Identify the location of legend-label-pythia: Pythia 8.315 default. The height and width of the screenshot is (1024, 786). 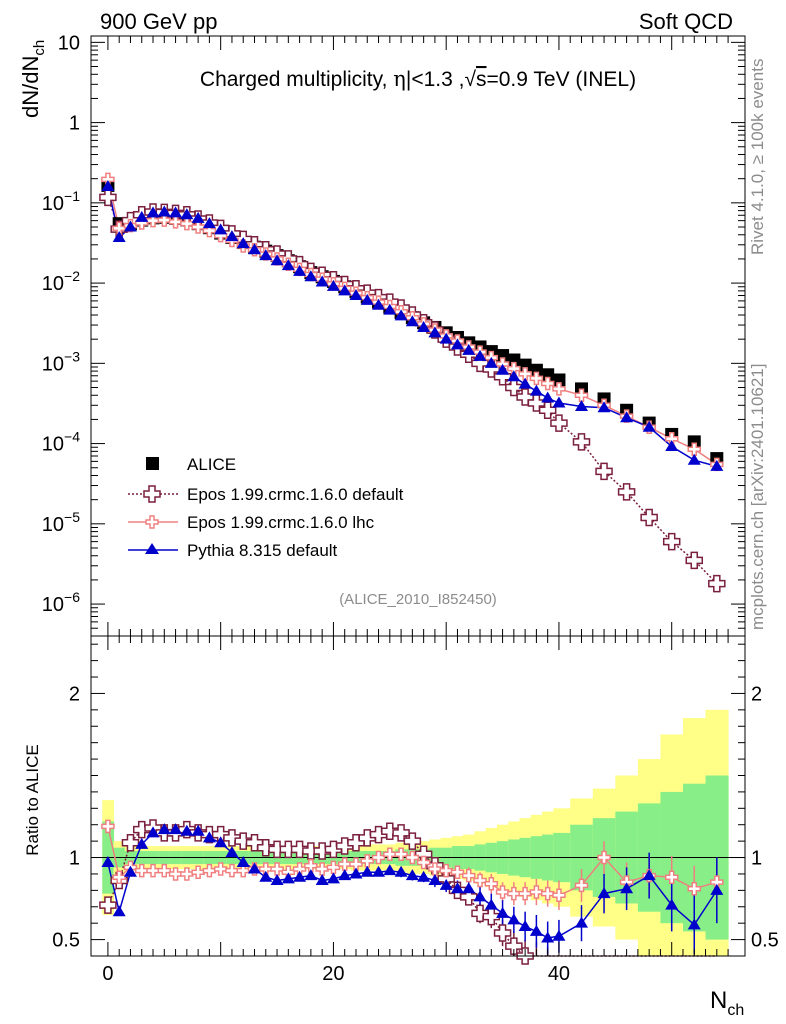
(262, 550).